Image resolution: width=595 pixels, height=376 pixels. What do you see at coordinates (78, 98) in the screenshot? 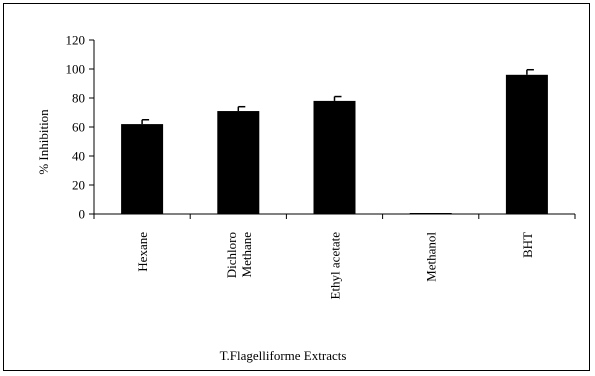
I see `y-tick-label: 80` at bounding box center [78, 98].